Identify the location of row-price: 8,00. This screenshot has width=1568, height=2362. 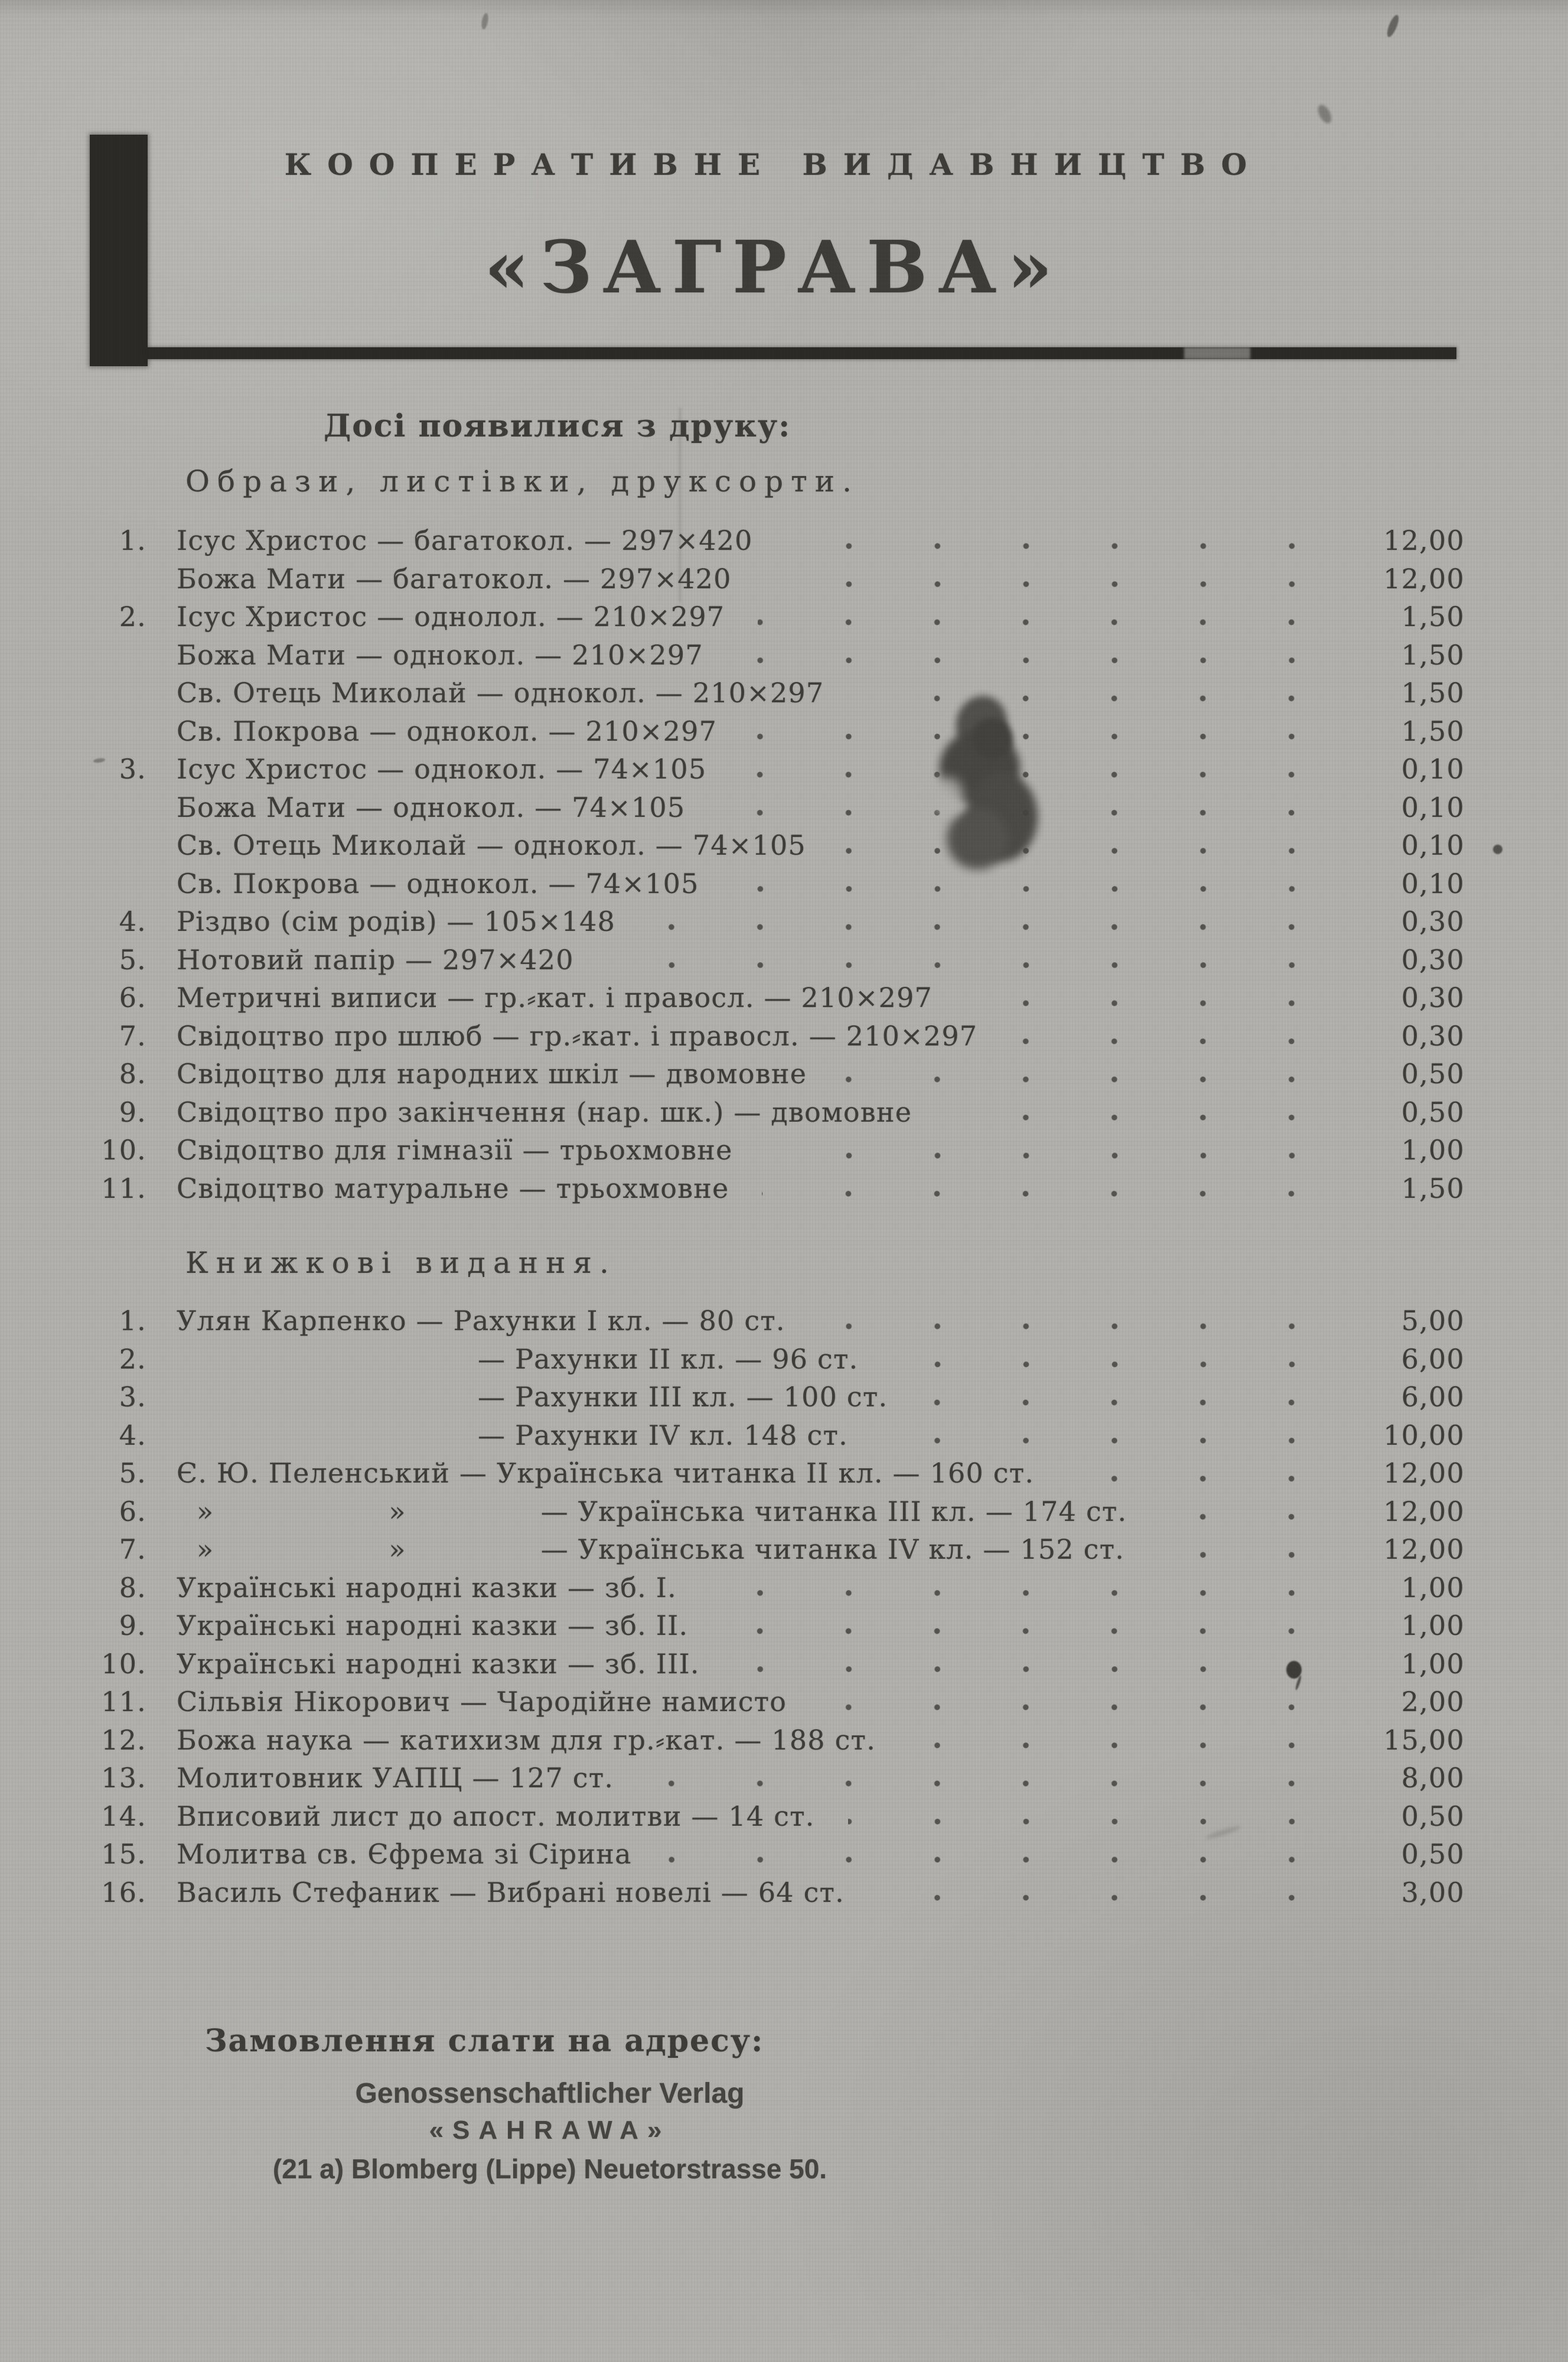
(1433, 1778).